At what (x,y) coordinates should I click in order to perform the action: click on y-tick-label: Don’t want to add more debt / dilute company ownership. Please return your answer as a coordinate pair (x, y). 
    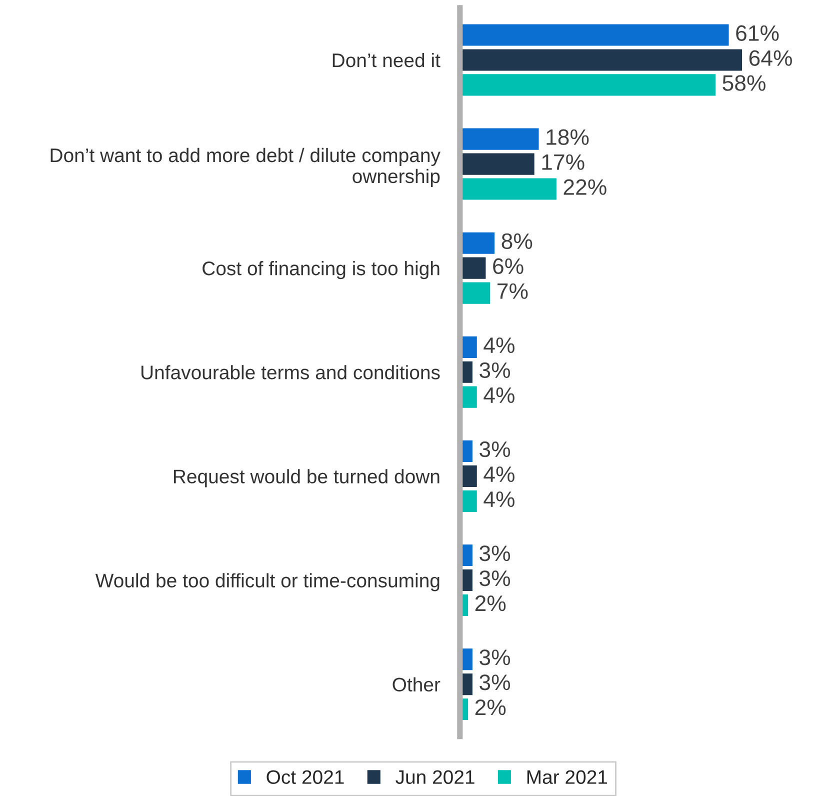
    Looking at the image, I should click on (245, 167).